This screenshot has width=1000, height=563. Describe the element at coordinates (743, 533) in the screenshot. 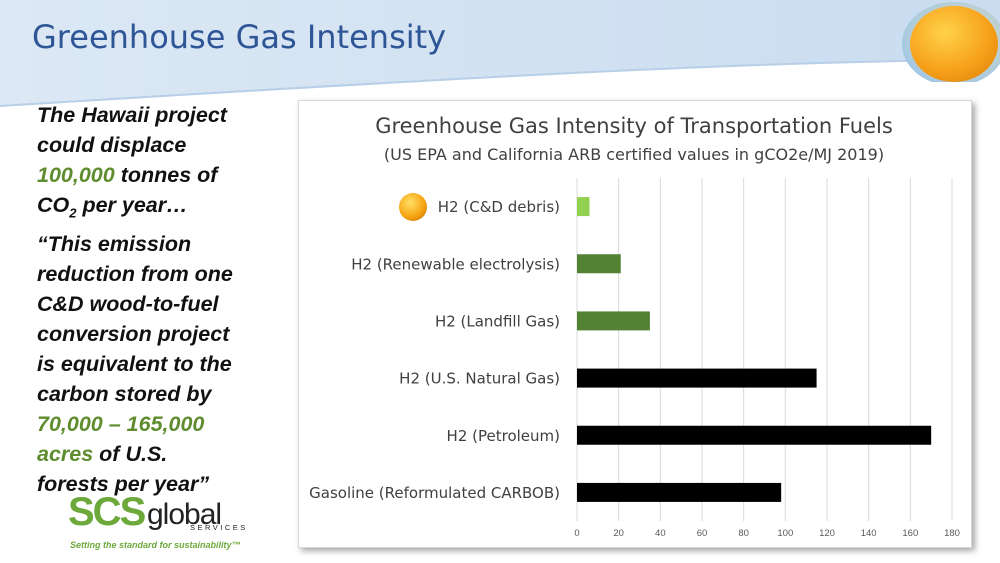

I see `x-tick-label: 80` at that location.